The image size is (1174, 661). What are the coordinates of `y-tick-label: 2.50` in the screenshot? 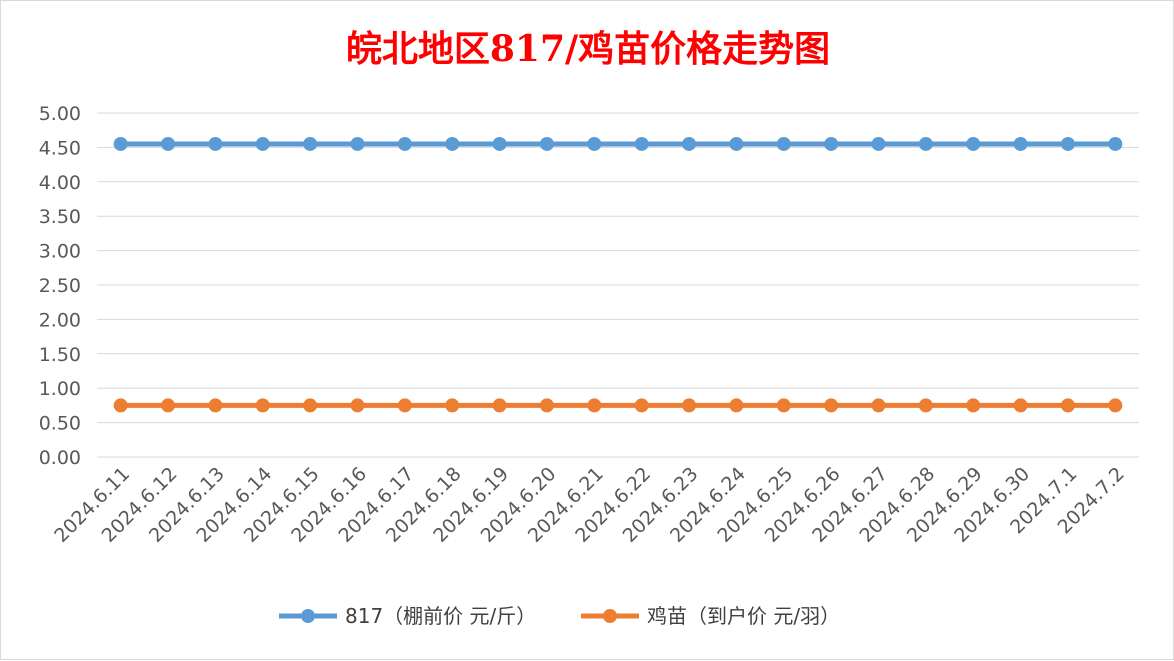 It's located at (60, 286).